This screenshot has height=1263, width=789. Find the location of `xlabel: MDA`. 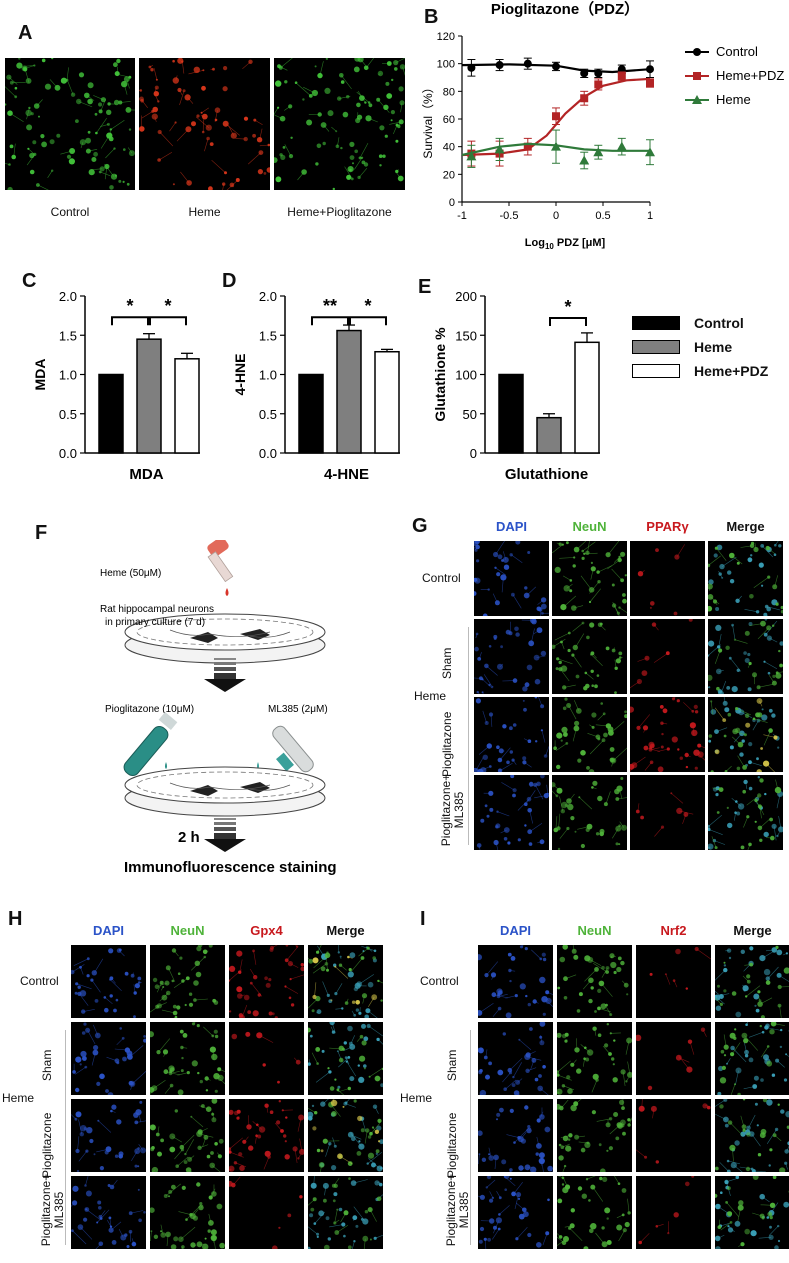

xlabel: MDA is located at coordinates (146, 474).